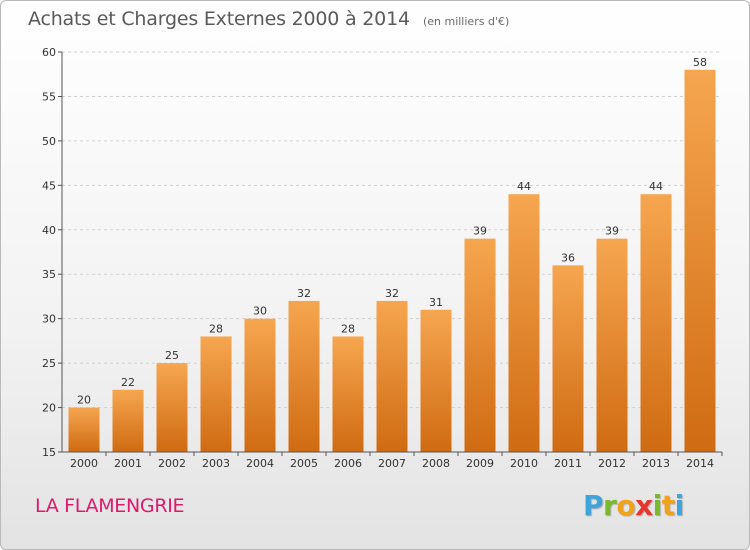 This screenshot has height=550, width=750. Describe the element at coordinates (348, 463) in the screenshot. I see `x-tick-label: 2006` at that location.